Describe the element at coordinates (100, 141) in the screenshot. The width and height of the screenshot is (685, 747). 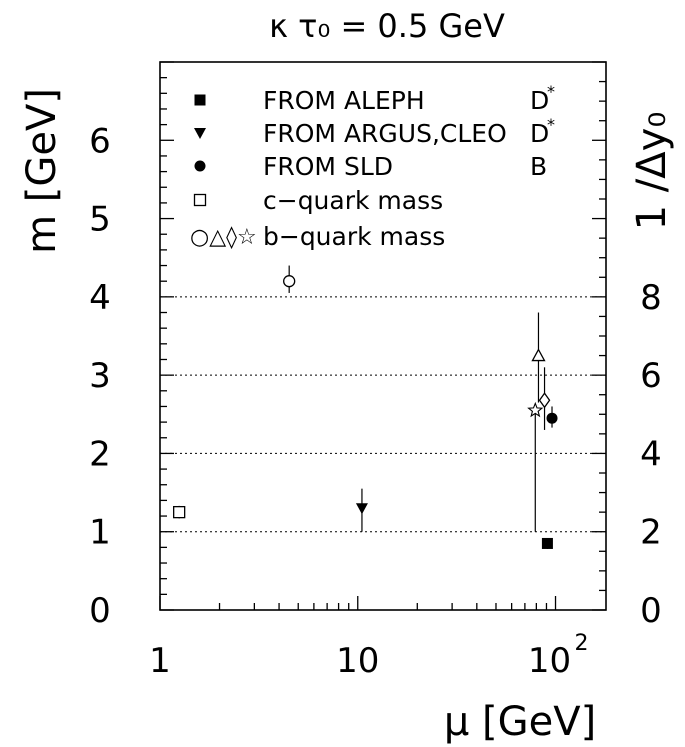
I see `y-tick-label: 6` at that location.